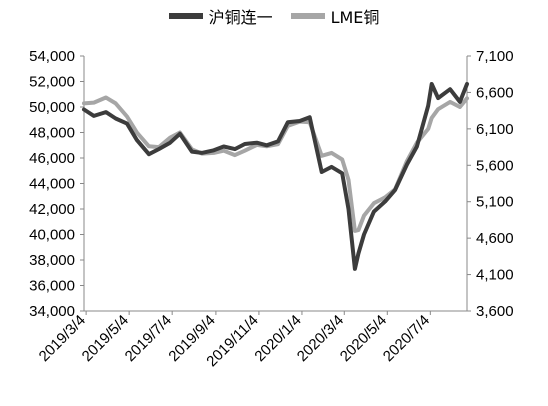 This screenshot has height=406, width=548. Describe the element at coordinates (52, 107) in the screenshot. I see `left-tick-label: 50,000` at that location.